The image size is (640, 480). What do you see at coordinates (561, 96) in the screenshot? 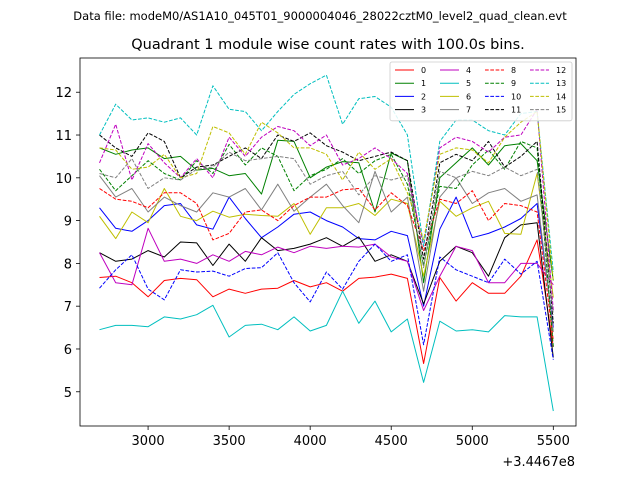
I see `legend-label-14: 14` at bounding box center [561, 96].